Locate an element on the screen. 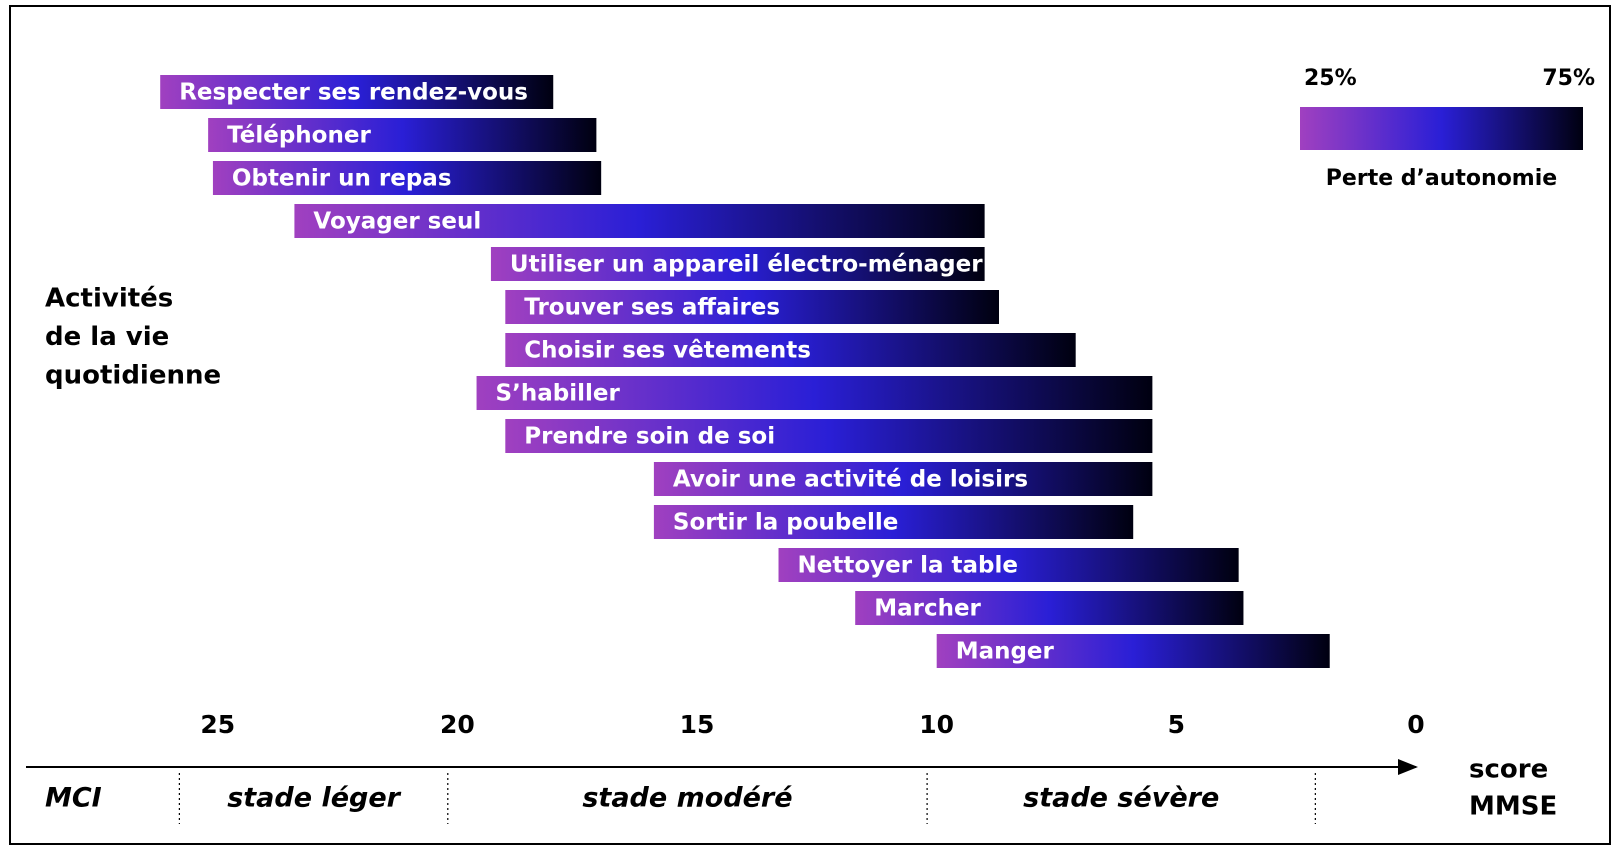 This screenshot has height=849, width=1616. y-axis-label: Activités is located at coordinates (109, 299).